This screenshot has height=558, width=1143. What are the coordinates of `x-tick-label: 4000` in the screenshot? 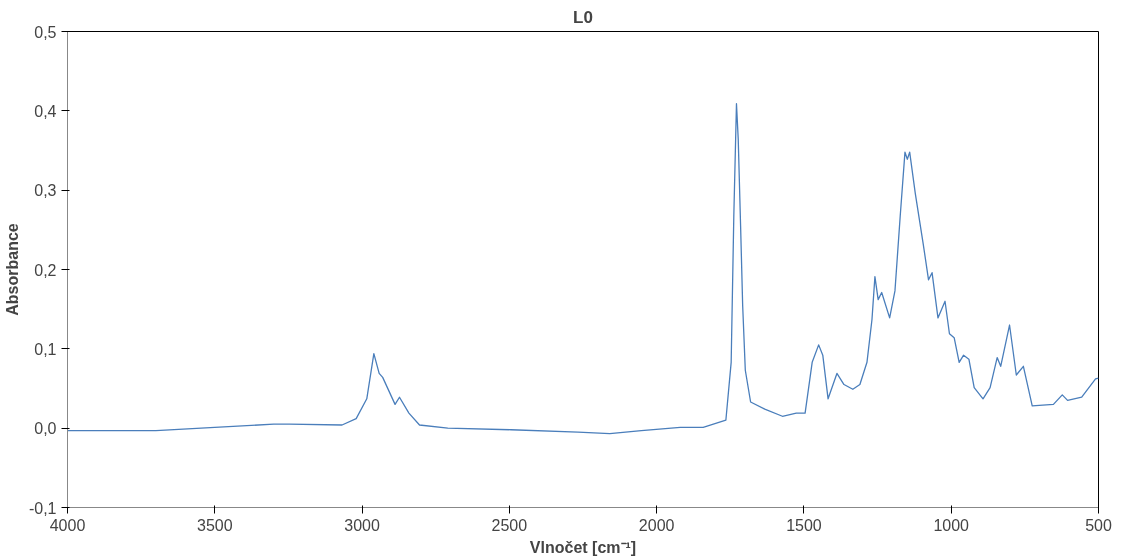 It's located at (67, 525).